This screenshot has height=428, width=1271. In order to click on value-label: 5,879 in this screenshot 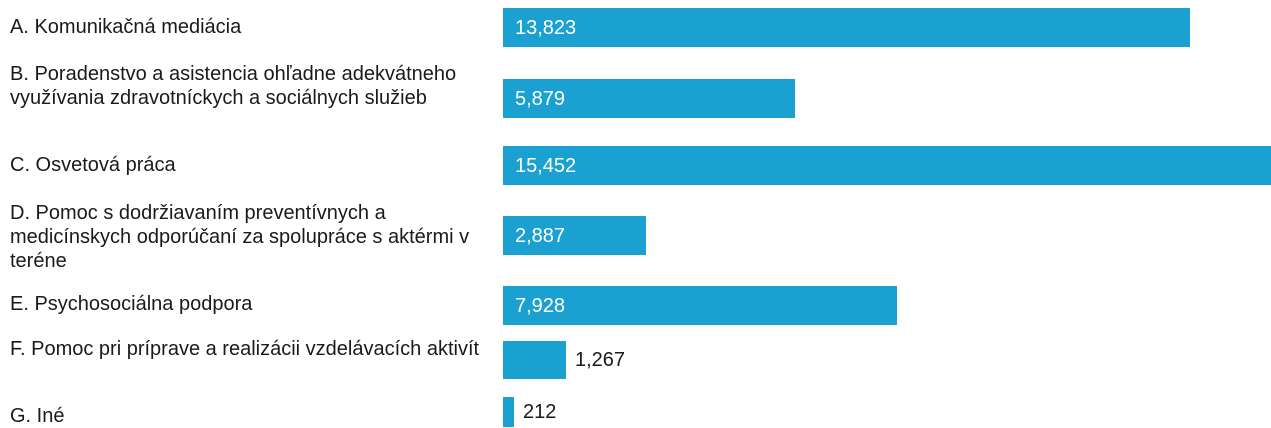, I will do `click(540, 99)`.